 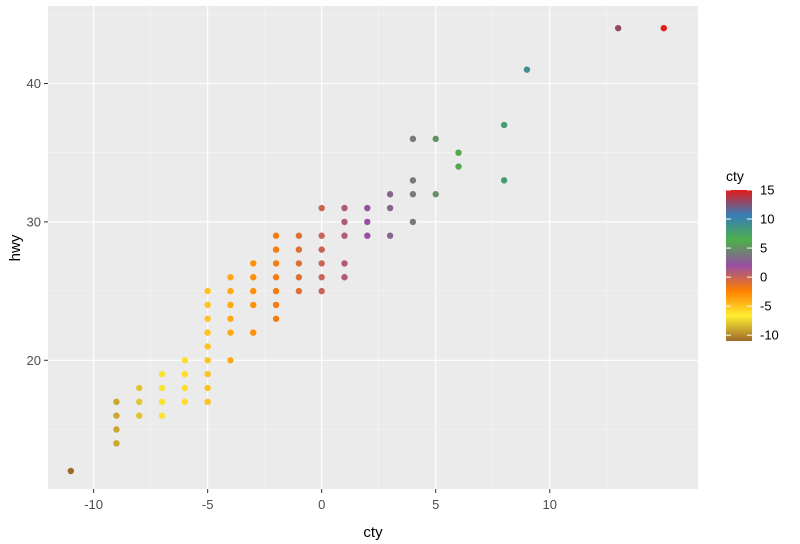 What do you see at coordinates (735, 176) in the screenshot?
I see `legend-title: cty` at bounding box center [735, 176].